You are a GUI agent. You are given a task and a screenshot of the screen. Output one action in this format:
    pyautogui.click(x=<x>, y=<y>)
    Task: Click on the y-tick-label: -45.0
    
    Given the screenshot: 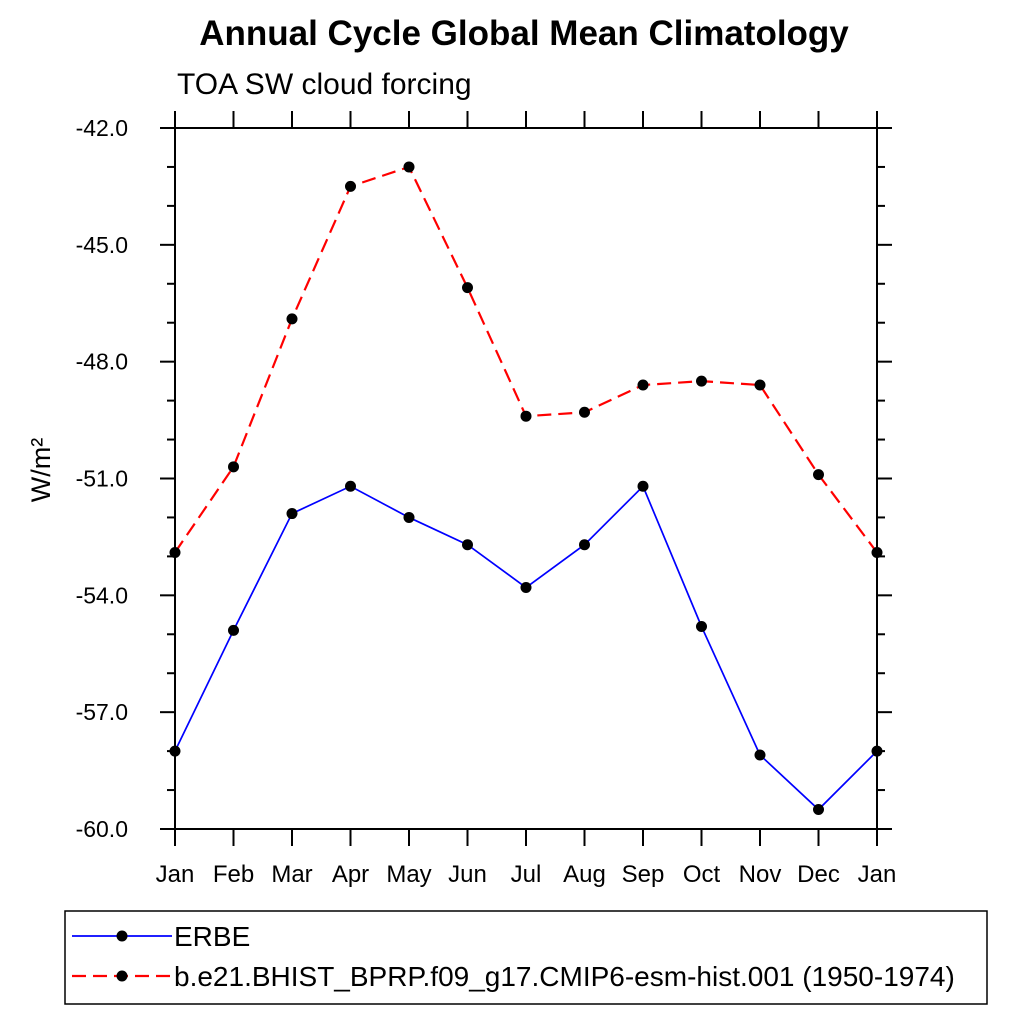 What is the action you would take?
    pyautogui.click(x=102, y=245)
    